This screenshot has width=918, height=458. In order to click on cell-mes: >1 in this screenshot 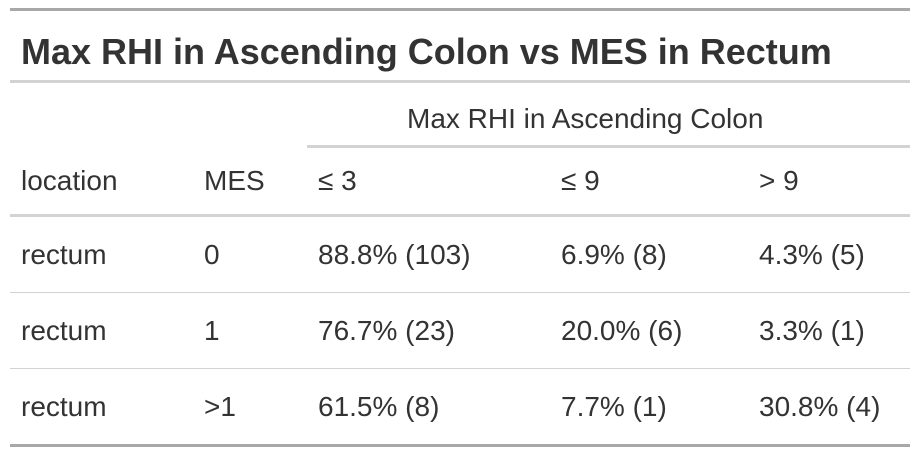, I will do `click(220, 406)`.